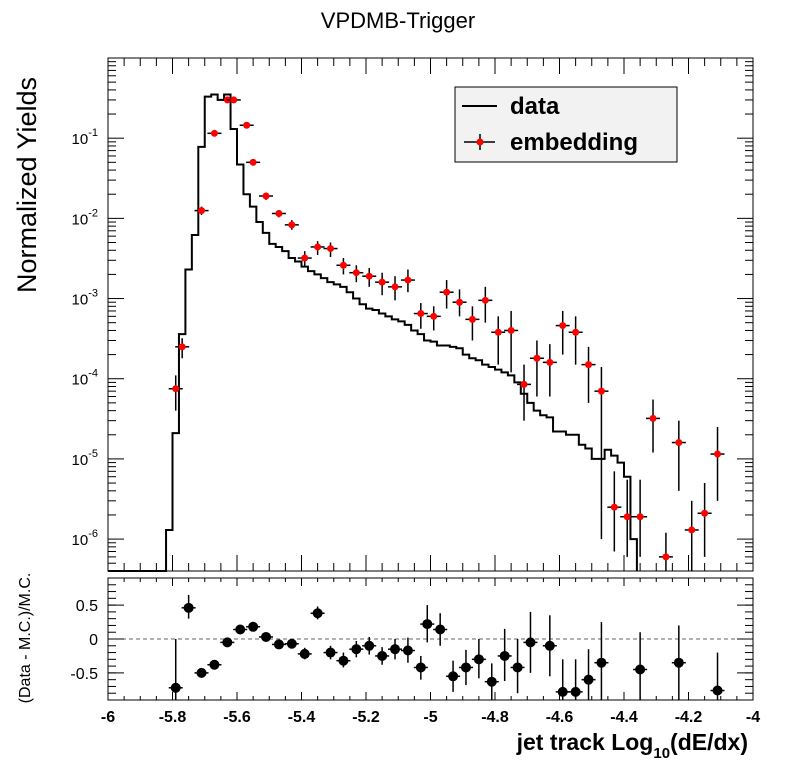  What do you see at coordinates (585, 742) in the screenshot?
I see `x-axis-title-main: jet track Log` at bounding box center [585, 742].